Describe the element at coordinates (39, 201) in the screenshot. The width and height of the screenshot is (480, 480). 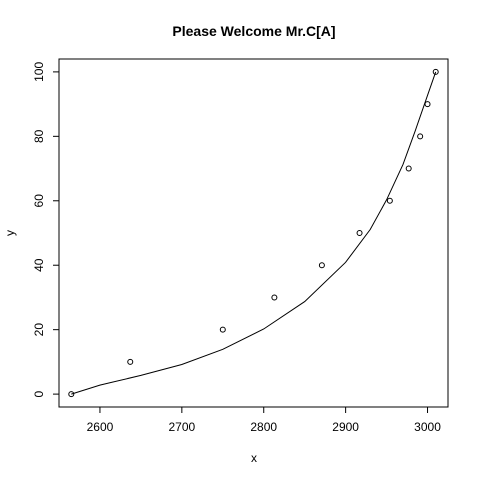
I see `y-tick-label: 60` at that location.